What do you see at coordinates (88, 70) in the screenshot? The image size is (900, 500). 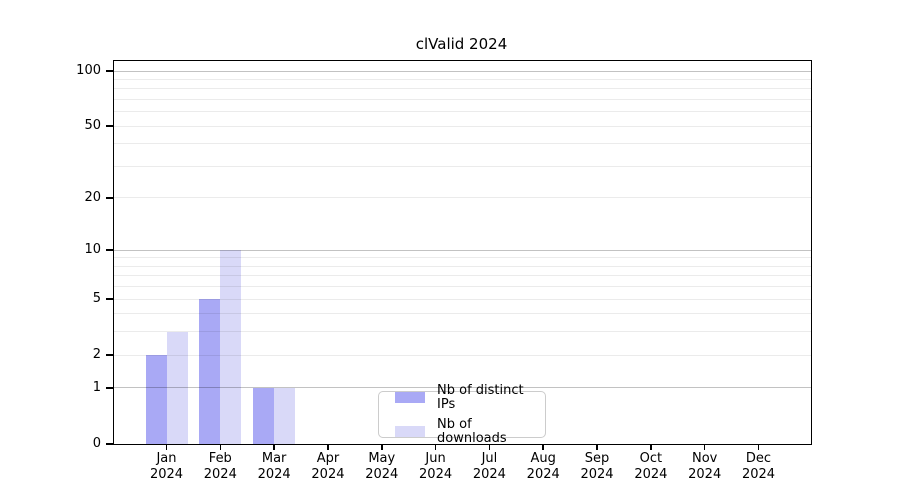 I see `y-tick-label: 100` at bounding box center [88, 70].